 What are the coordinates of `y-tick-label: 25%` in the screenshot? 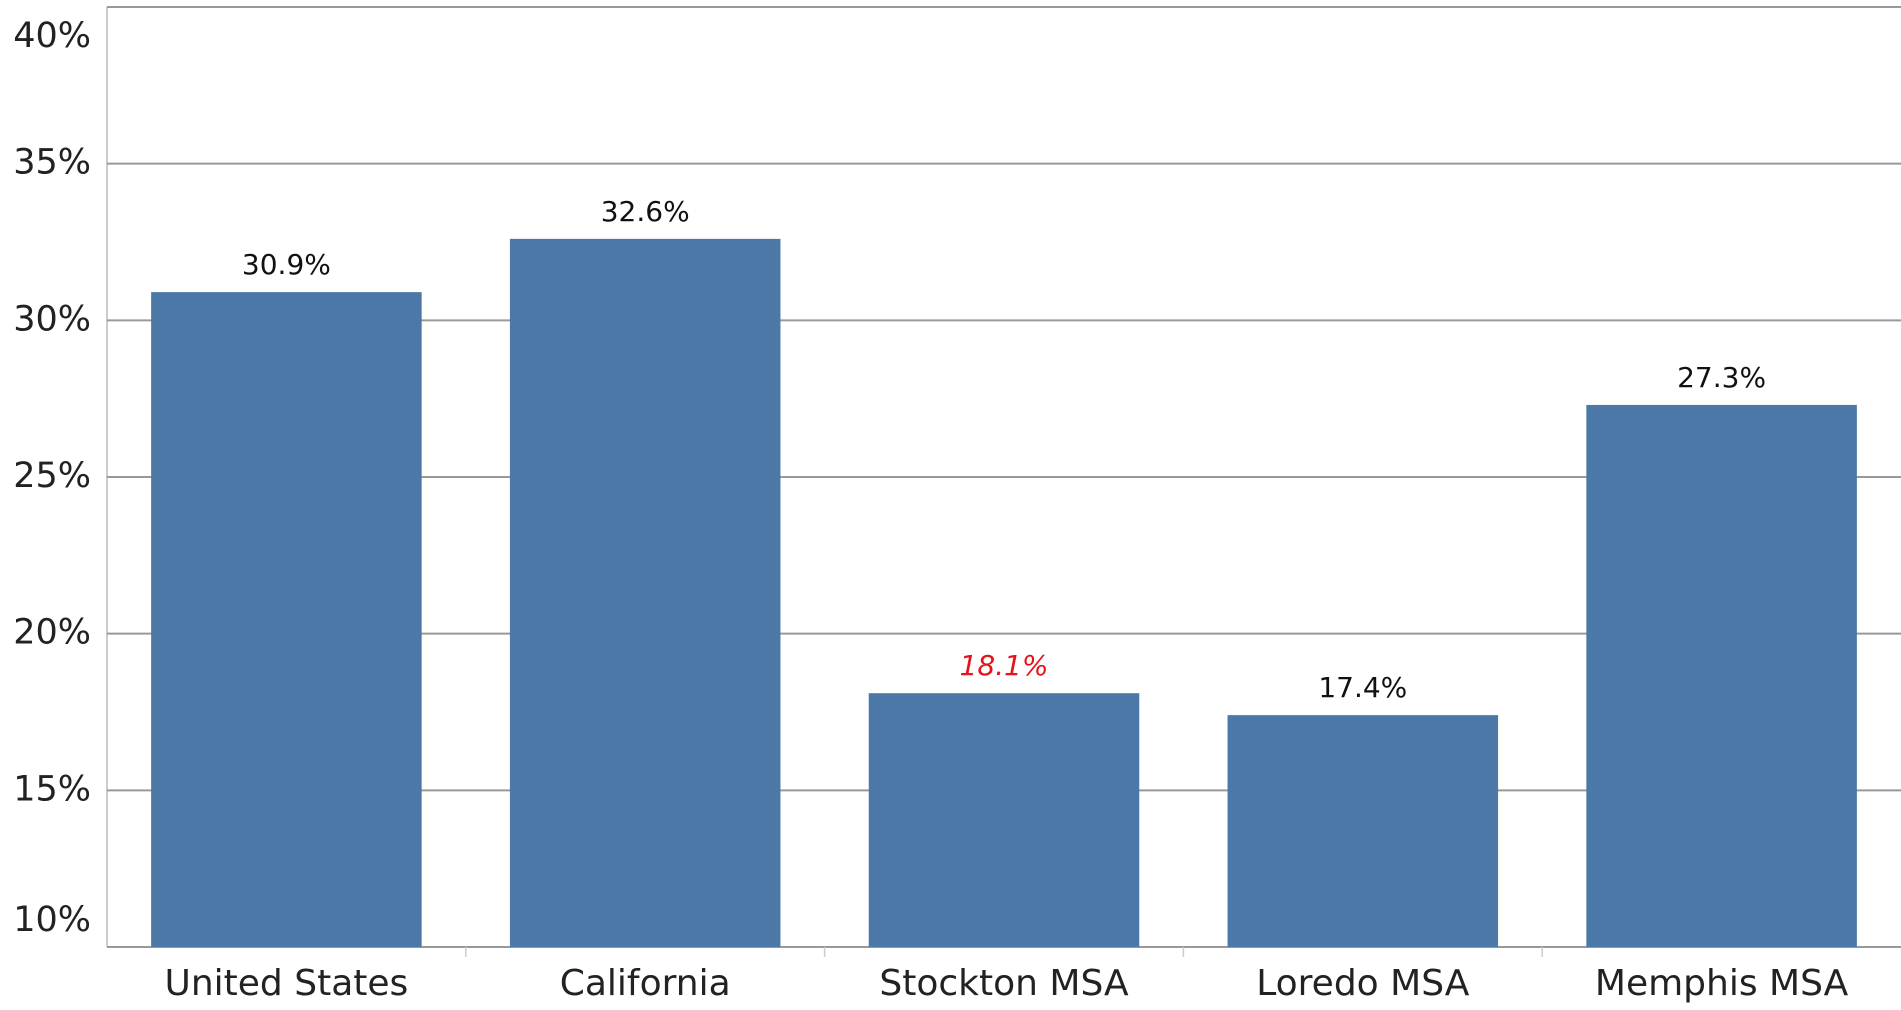 It's located at (52, 476).